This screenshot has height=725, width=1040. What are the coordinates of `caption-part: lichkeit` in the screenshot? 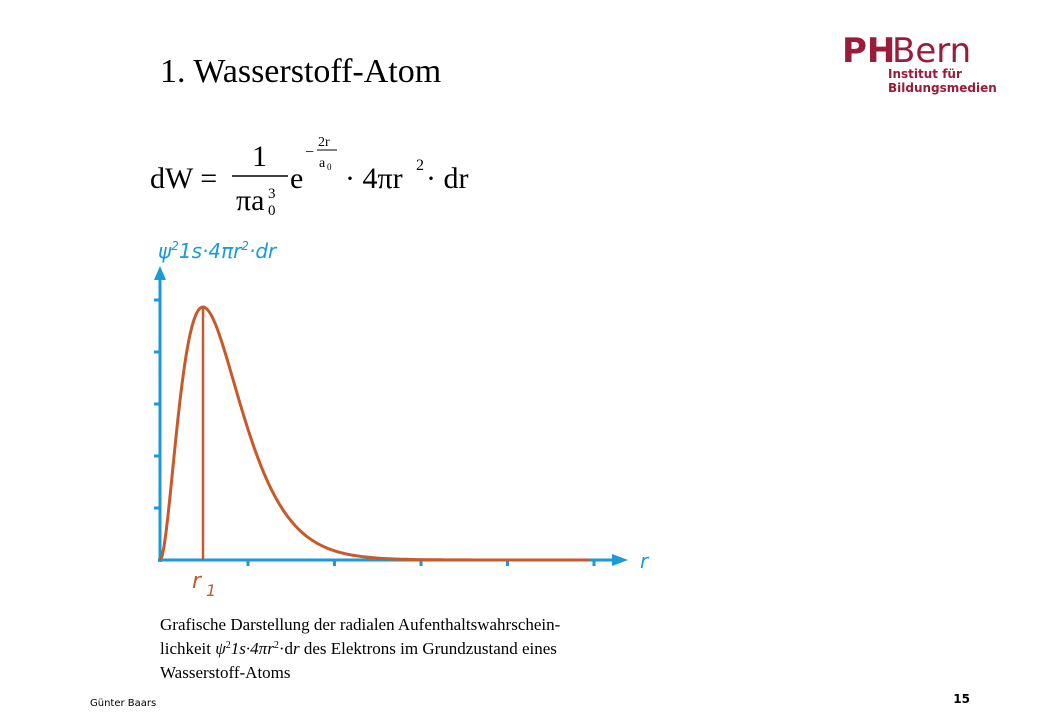 It's located at (187, 648).